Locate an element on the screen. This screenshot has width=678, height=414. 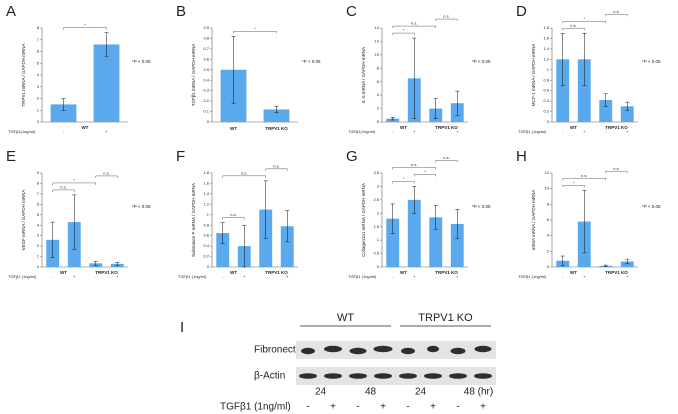
y-tick-label: 0.7 is located at coordinates (206, 48).